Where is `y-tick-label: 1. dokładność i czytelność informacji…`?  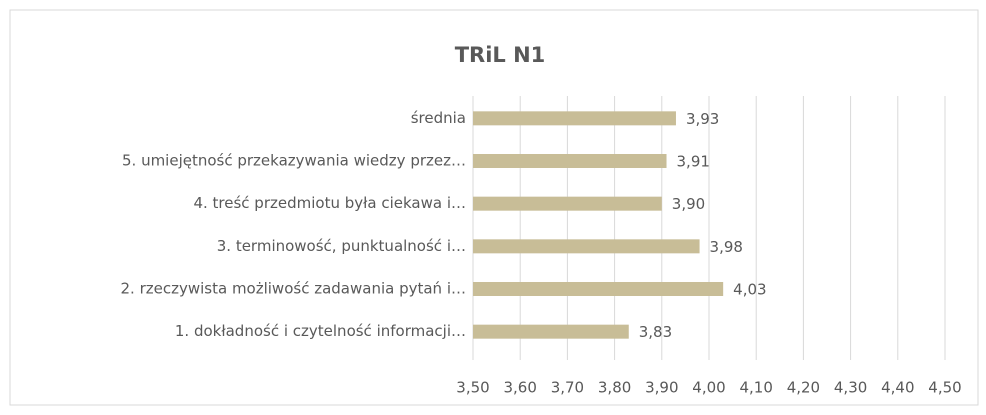
y-tick-label: 1. dokładność i czytelność informacji… is located at coordinates (320, 331).